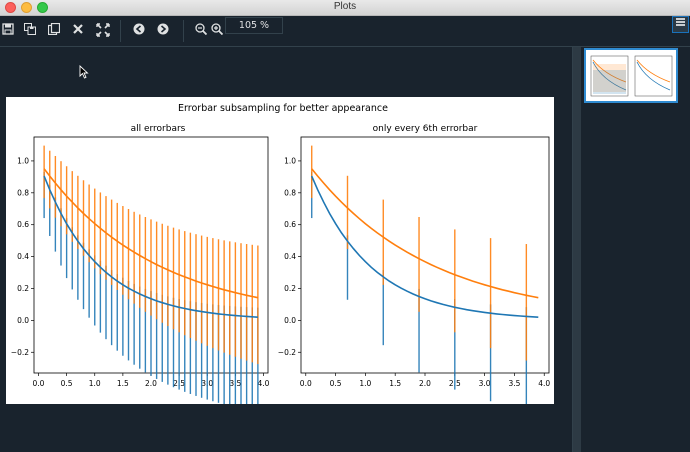 This screenshot has width=690, height=452. I want to click on close-plot-icon, so click(78, 31).